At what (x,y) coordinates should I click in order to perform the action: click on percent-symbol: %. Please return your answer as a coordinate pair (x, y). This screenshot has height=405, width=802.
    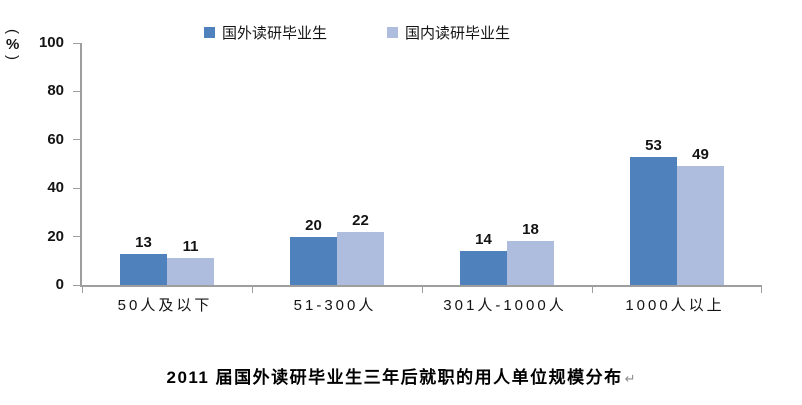
    Looking at the image, I should click on (13, 44).